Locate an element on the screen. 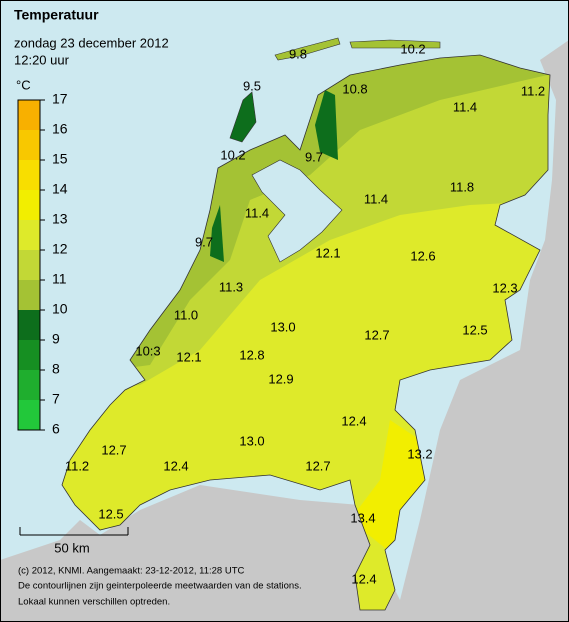 The height and width of the screenshot is (622, 569). station-label: 11.0 is located at coordinates (186, 314).